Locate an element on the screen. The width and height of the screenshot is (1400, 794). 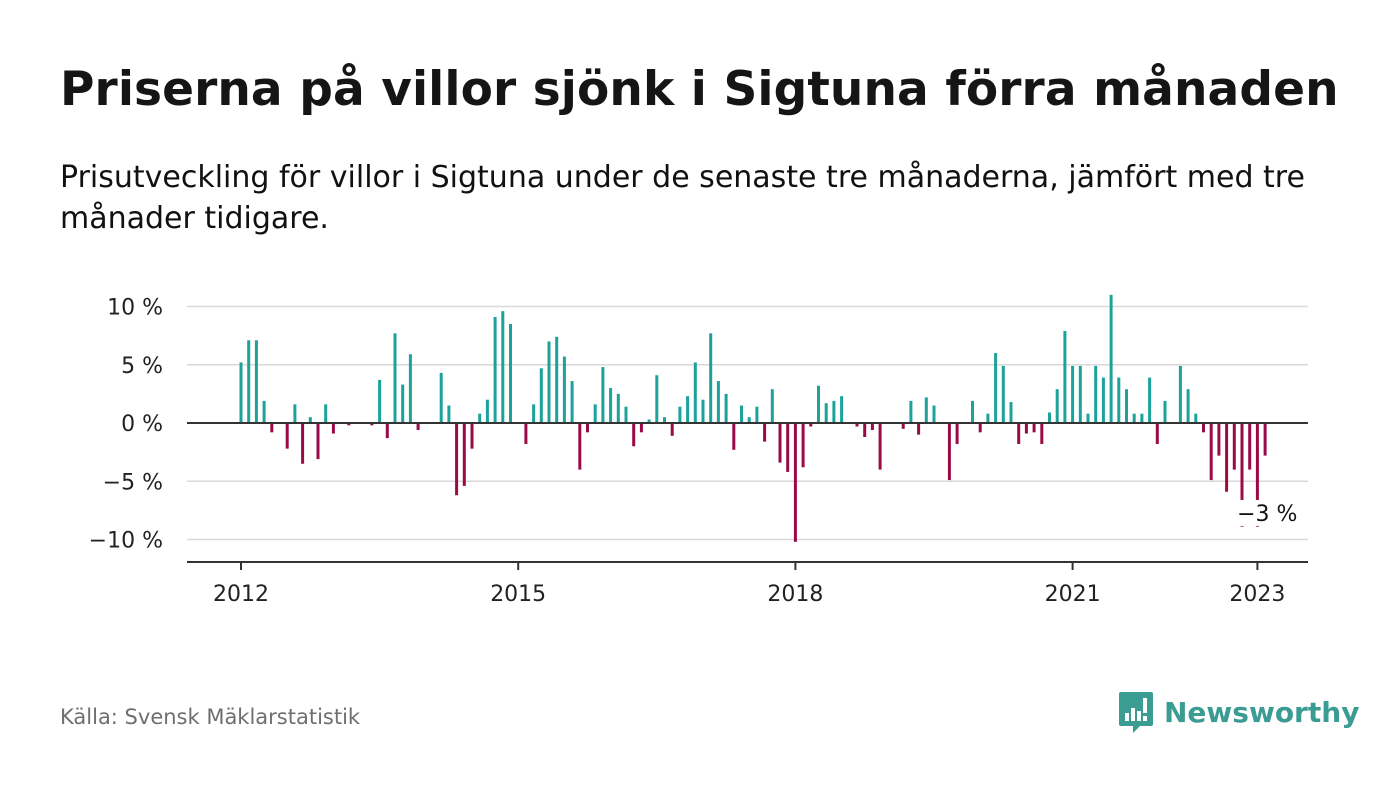
newsworthy-logo-icon is located at coordinates (1136, 712).